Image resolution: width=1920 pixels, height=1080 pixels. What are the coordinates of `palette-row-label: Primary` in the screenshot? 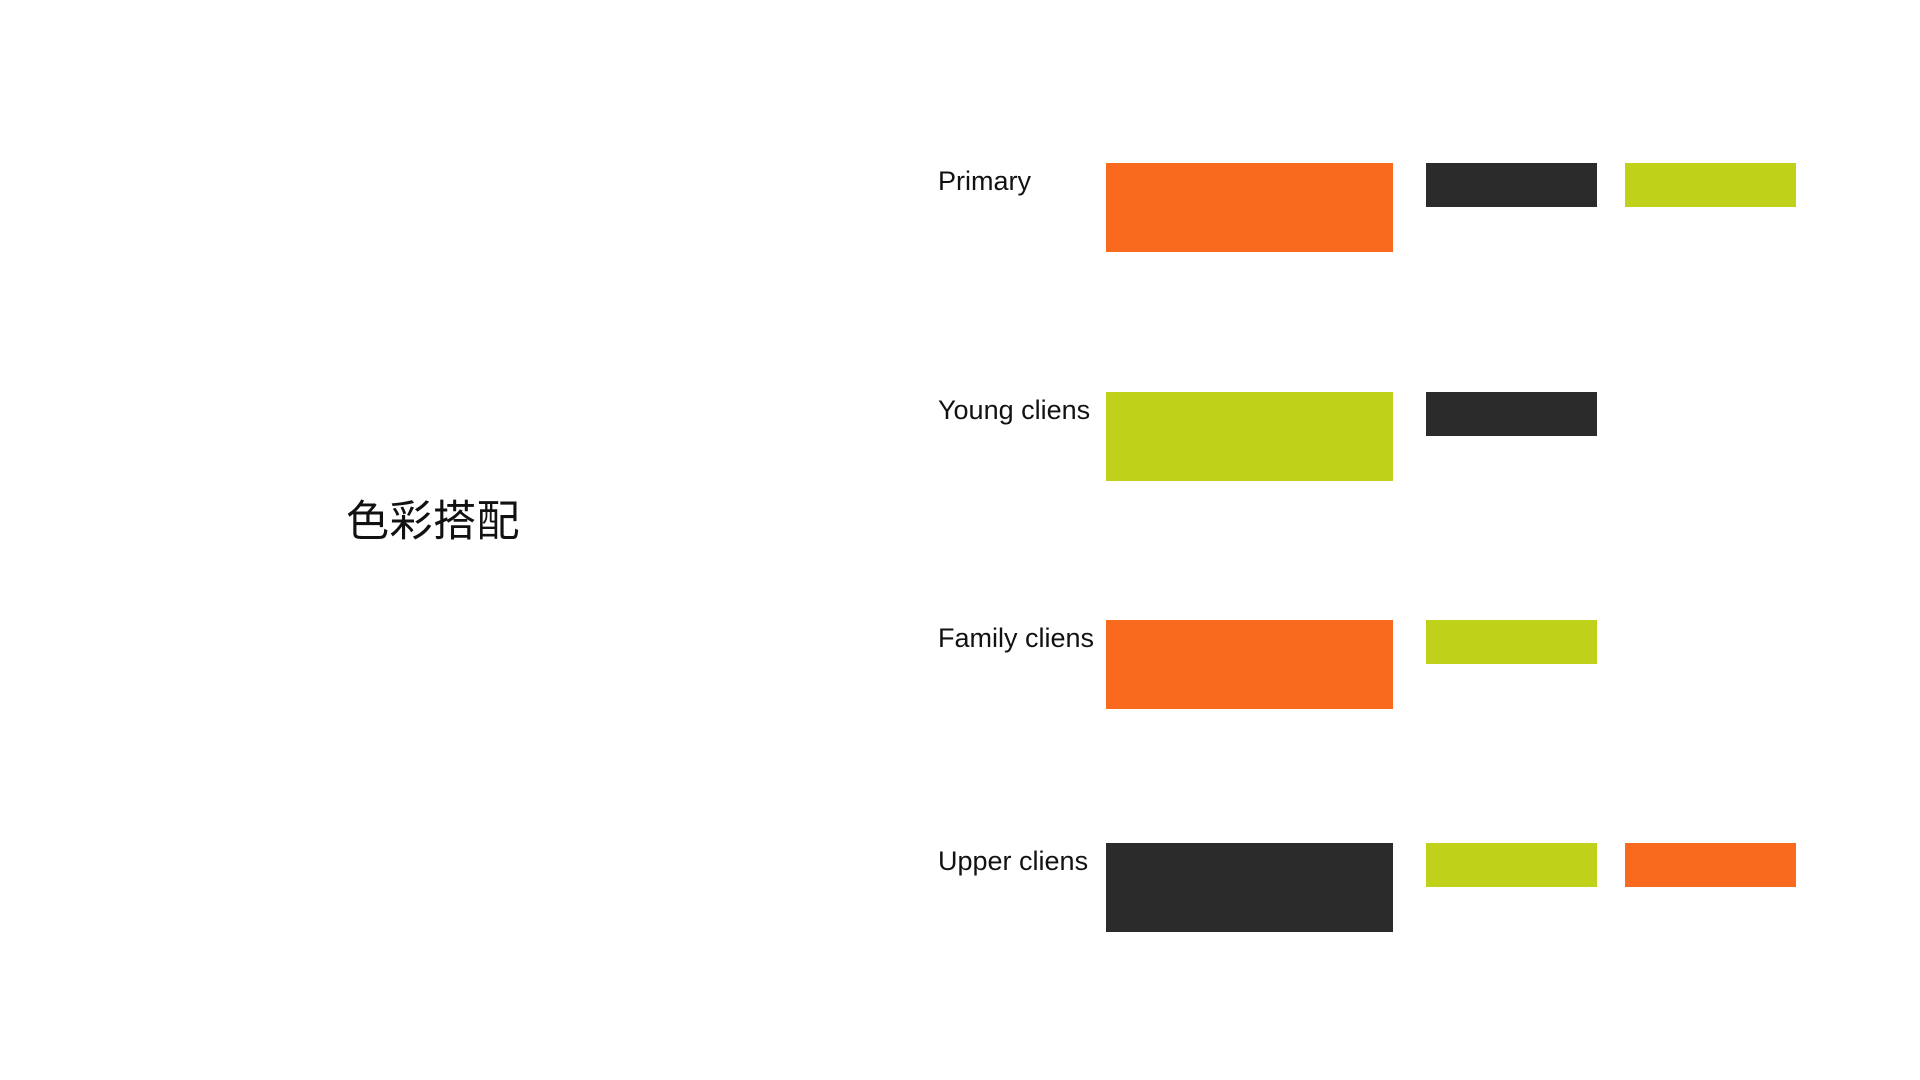 It's located at (984, 181).